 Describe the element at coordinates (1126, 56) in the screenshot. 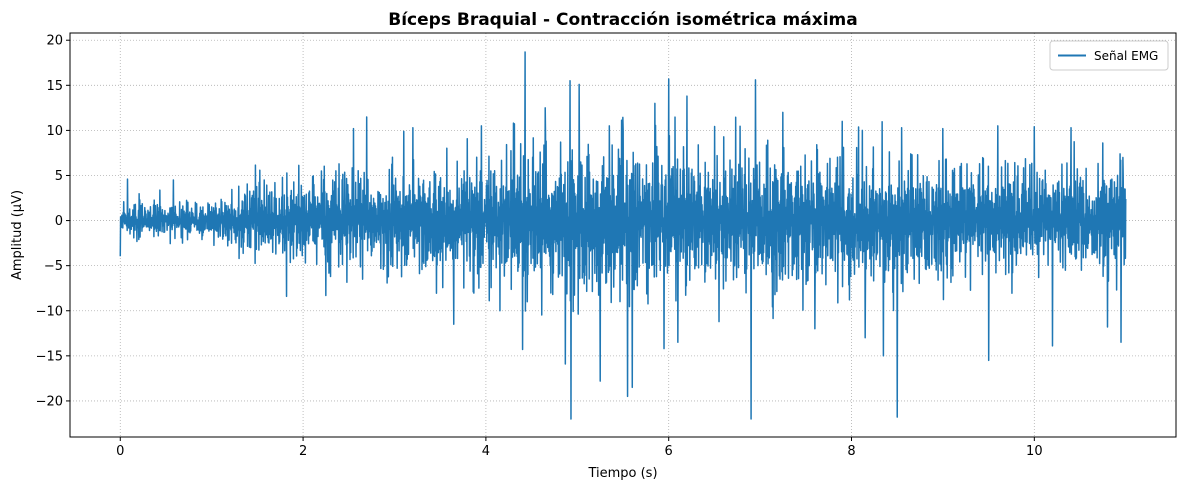

I see `legend-label-emg: Señal EMG` at that location.